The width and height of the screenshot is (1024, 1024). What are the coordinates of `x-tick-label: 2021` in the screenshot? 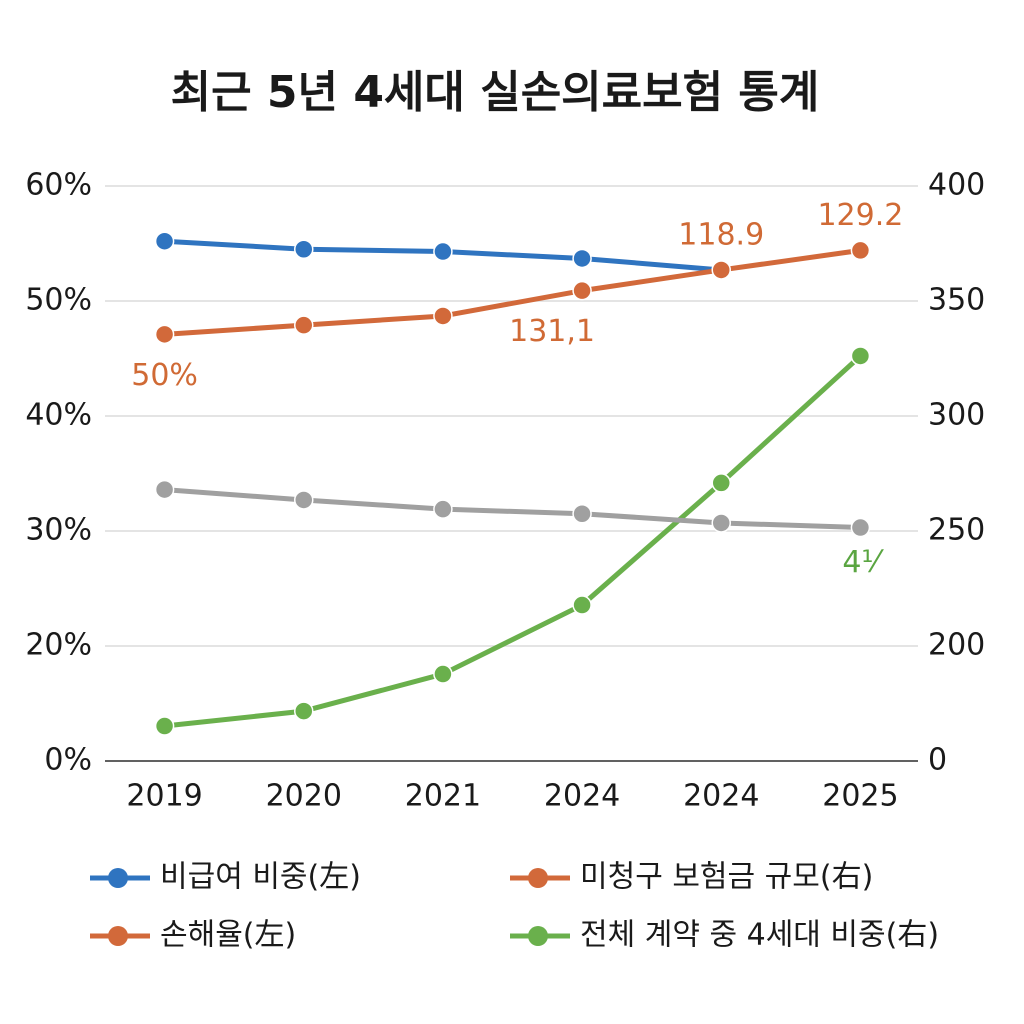 It's located at (443, 796).